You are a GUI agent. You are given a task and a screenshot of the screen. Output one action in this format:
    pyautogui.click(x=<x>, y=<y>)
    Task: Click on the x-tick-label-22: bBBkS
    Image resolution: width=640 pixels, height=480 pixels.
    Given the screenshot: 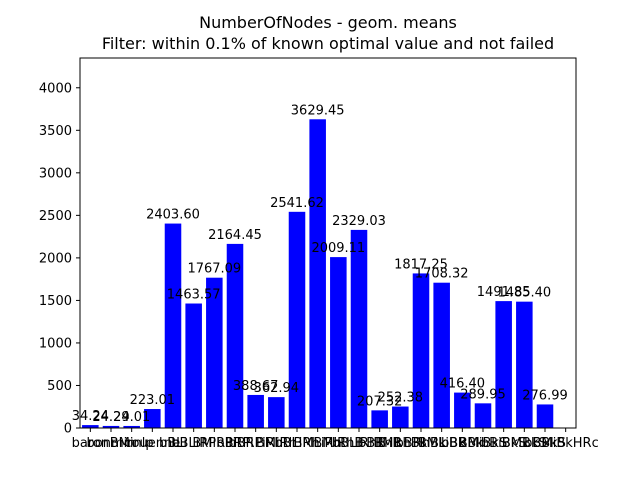 What is the action you would take?
    pyautogui.click(x=545, y=443)
    